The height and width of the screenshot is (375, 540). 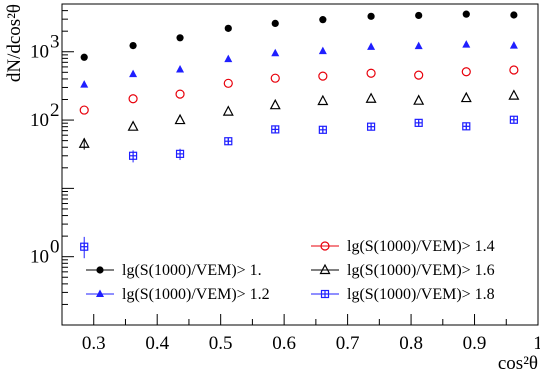 What do you see at coordinates (421, 294) in the screenshot?
I see `legend-label: lg(S(1000)/VEM)> 1.8` at bounding box center [421, 294].